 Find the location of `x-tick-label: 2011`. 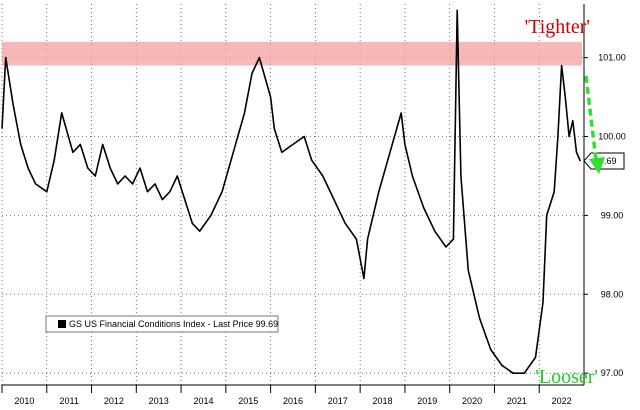

x-tick-label: 2011 is located at coordinates (68, 401).